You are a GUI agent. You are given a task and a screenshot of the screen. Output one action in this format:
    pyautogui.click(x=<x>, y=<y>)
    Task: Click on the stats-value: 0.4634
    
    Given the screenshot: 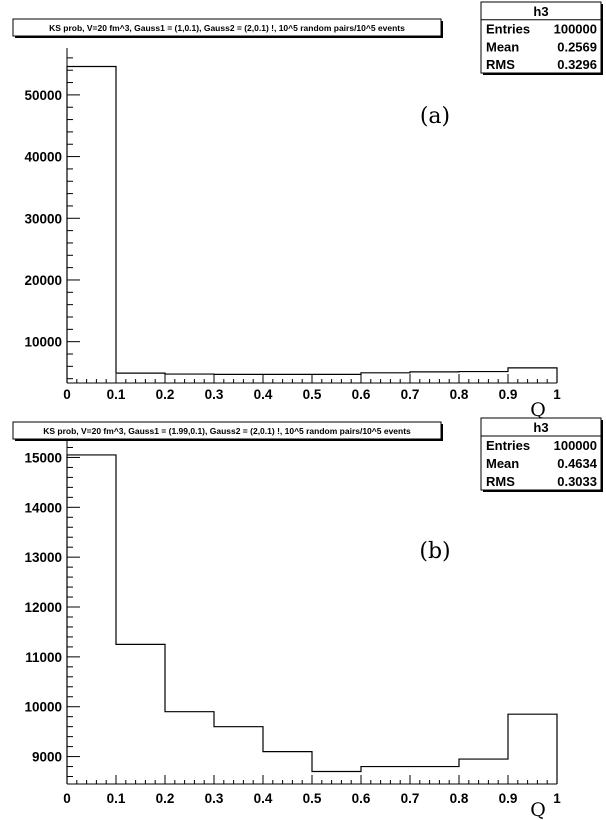 What is the action you would take?
    pyautogui.click(x=577, y=463)
    